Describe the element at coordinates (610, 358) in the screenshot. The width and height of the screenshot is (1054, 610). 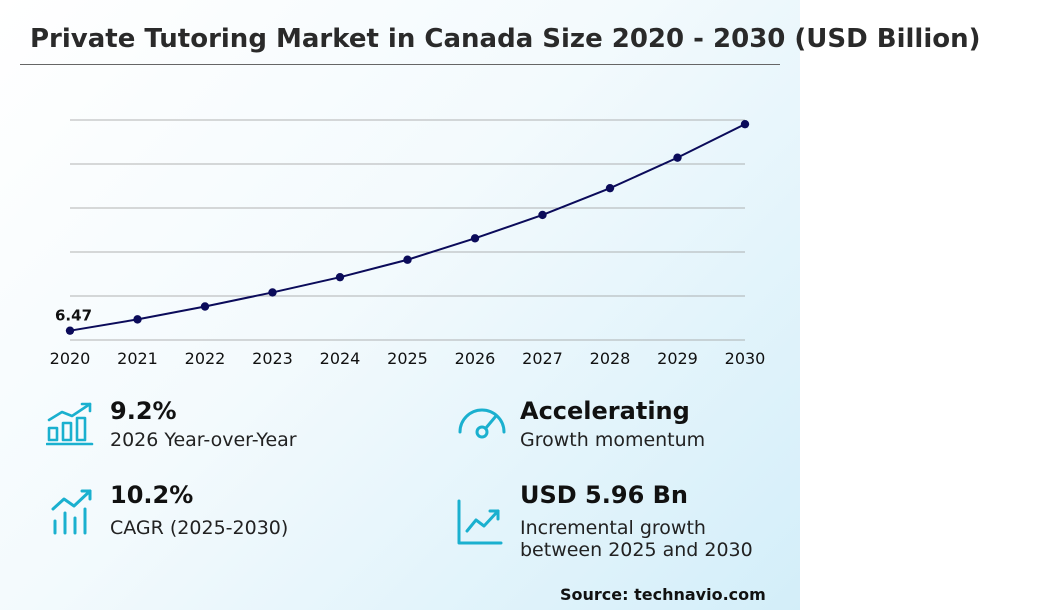
I see `x-tick-2028: 2028` at that location.